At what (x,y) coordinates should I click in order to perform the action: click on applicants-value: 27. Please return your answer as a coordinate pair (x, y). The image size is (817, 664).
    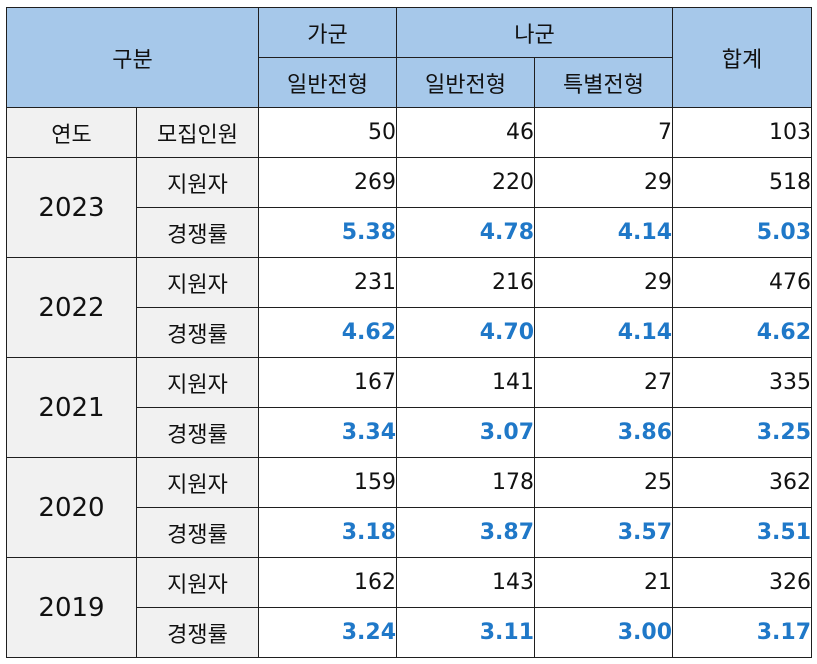
    Looking at the image, I should click on (603, 382).